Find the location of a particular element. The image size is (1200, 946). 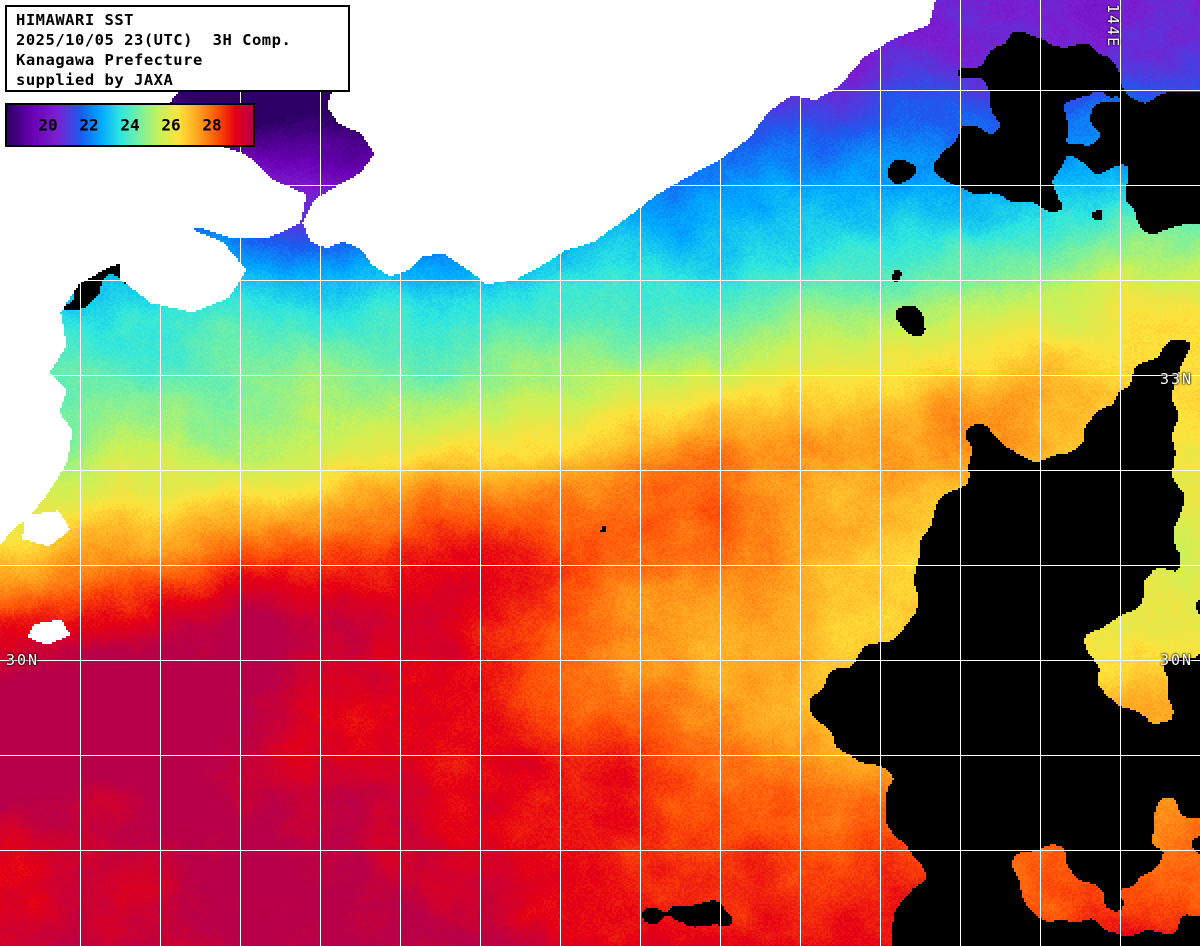

sst-colorbar: 20 22 24 26 28 is located at coordinates (130, 125).